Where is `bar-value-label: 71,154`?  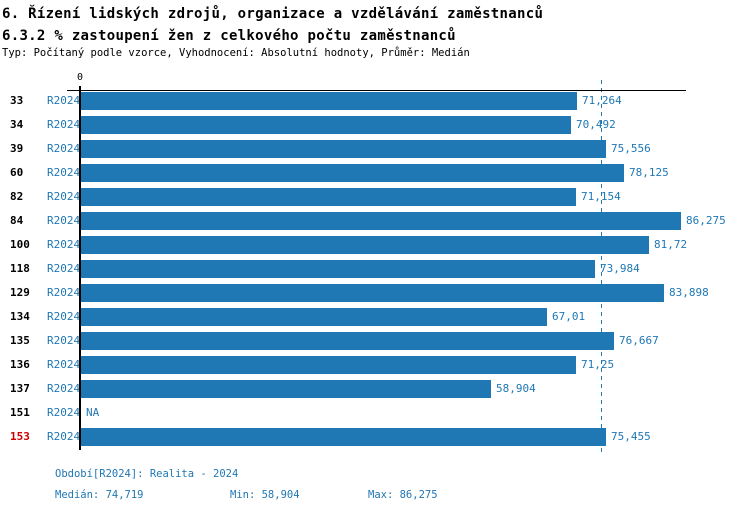 bar-value-label: 71,154 is located at coordinates (601, 196).